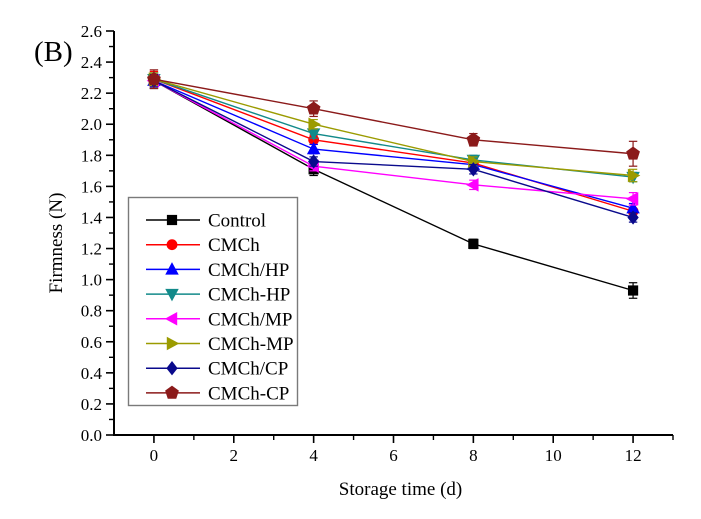  What do you see at coordinates (248, 270) in the screenshot?
I see `legend-label: CMCh/HP` at bounding box center [248, 270].